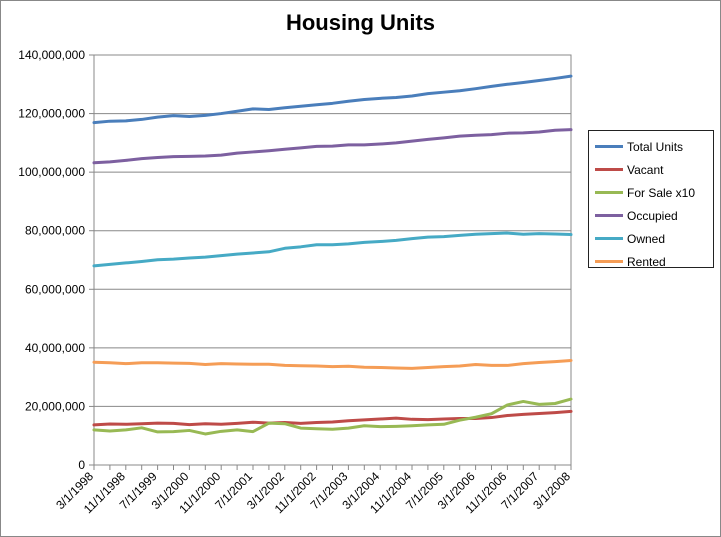 The width and height of the screenshot is (721, 537). I want to click on y-tick-label: 140,000,000, so click(51, 55).